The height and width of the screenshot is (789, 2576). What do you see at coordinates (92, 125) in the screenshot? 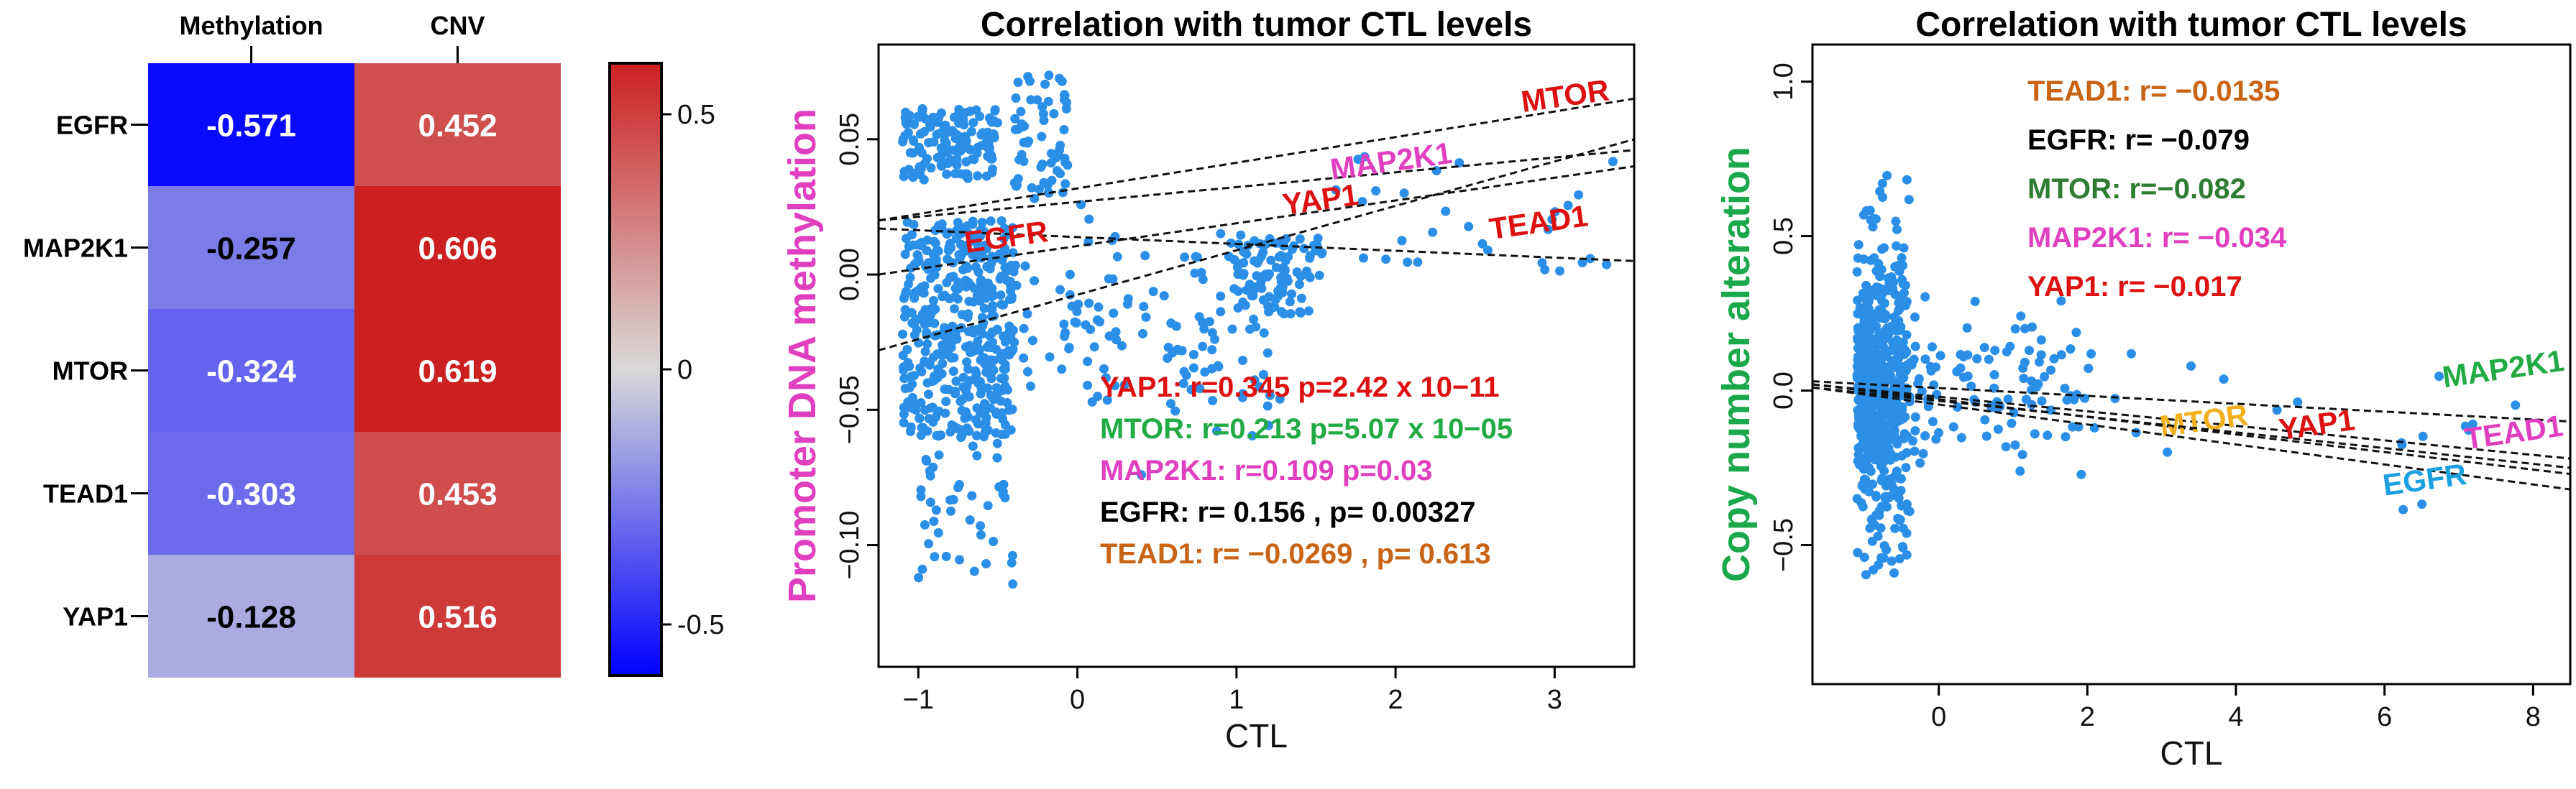
I see `heatmap-row-label: EGFR` at bounding box center [92, 125].